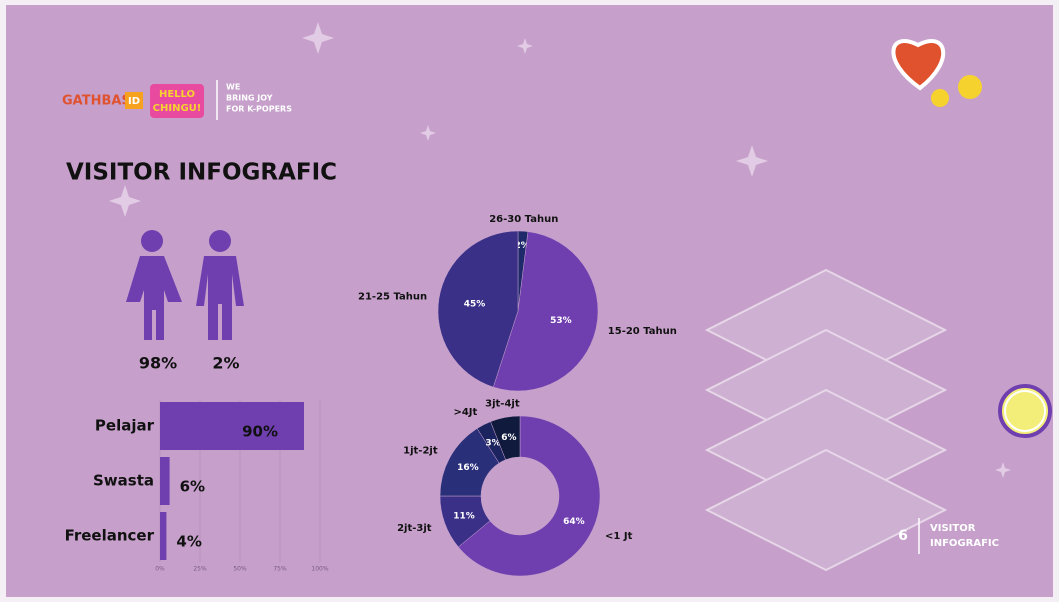  What do you see at coordinates (259, 109) in the screenshot?
I see `tagline-line: FOR K-POPERS` at bounding box center [259, 109].